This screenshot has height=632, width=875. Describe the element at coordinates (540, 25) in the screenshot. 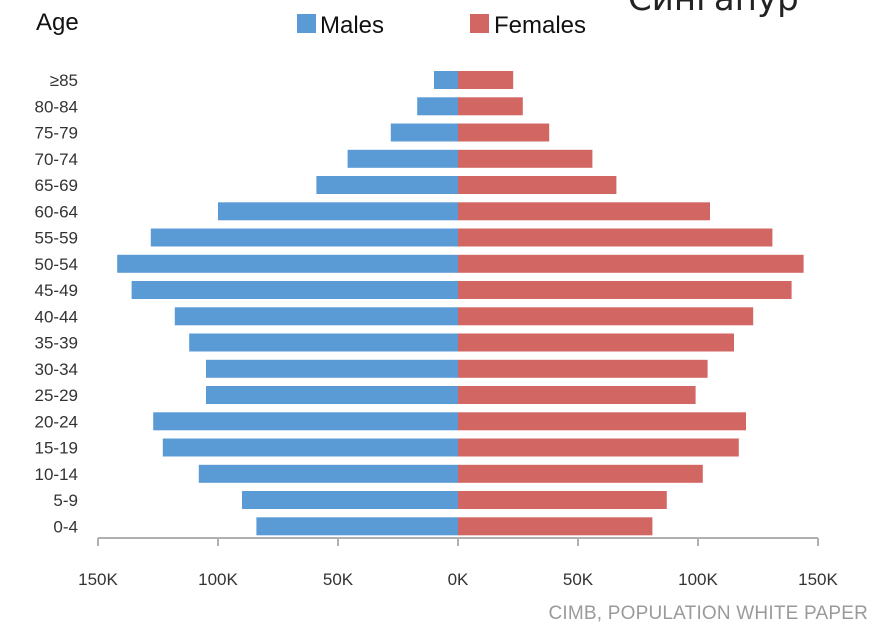

I see `legend-label-females: Females` at that location.